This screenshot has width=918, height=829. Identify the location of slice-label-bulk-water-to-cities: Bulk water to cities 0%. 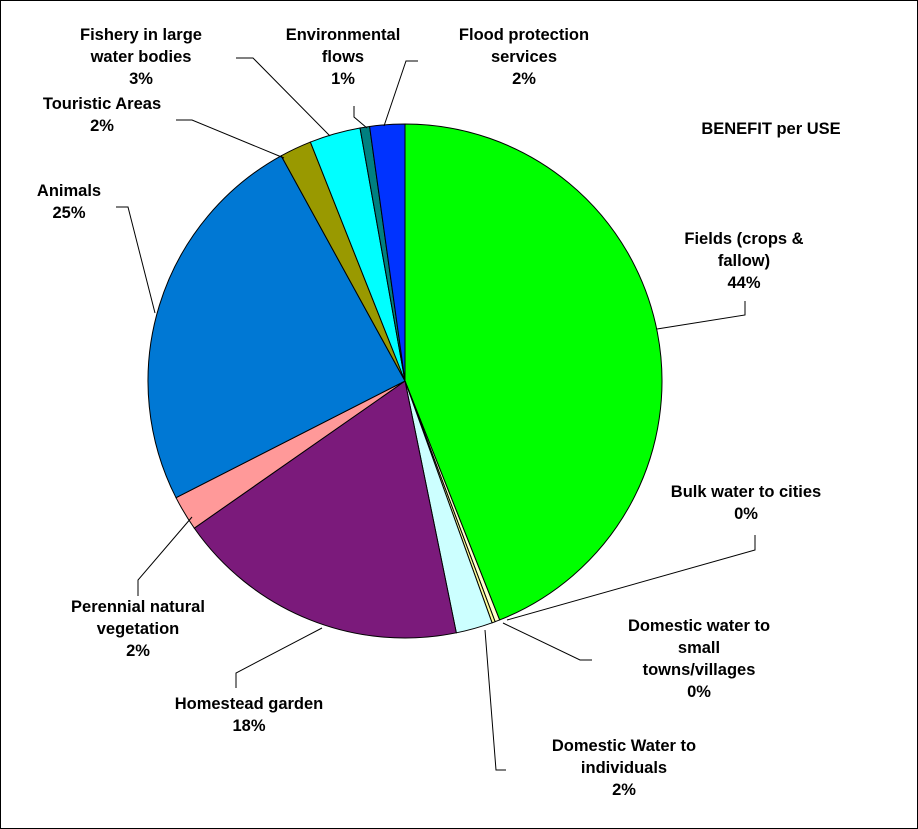
(746, 503).